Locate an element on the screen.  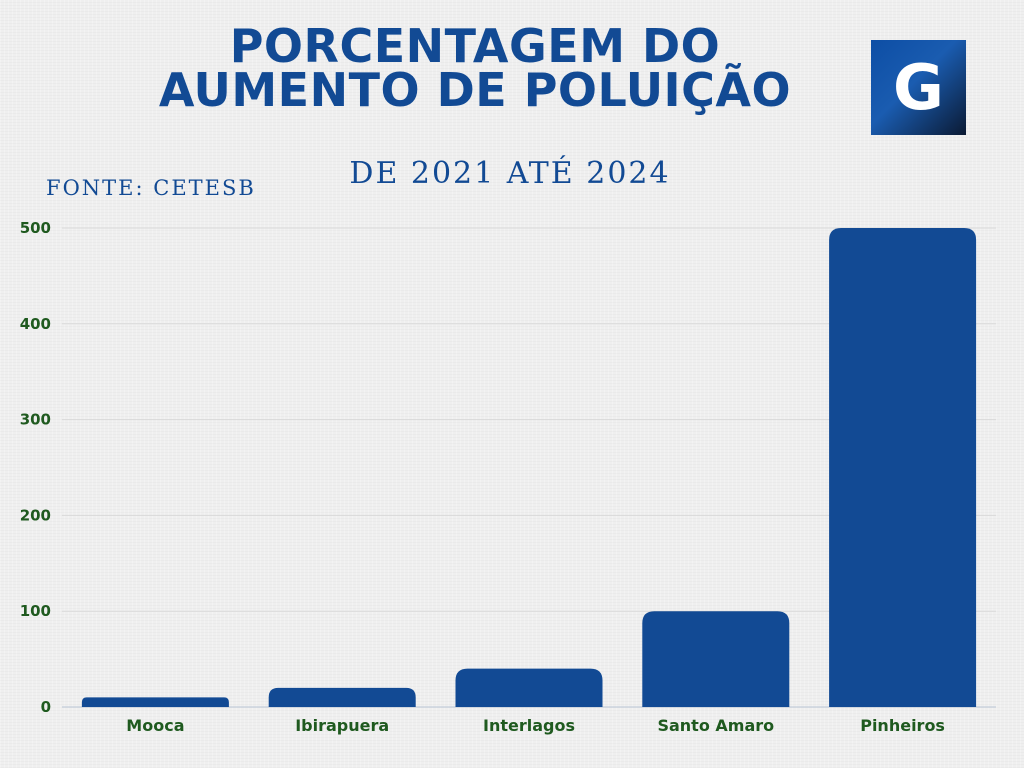
title-line-1: PORCENTAGEM DO is located at coordinates (475, 46).